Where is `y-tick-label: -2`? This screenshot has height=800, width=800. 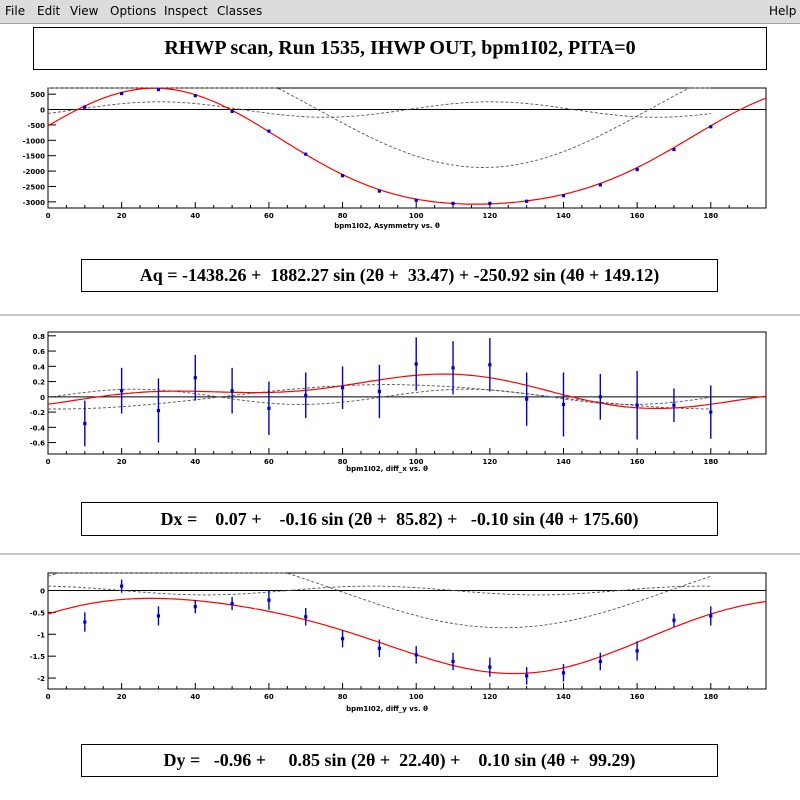
y-tick-label: -2 is located at coordinates (41, 679).